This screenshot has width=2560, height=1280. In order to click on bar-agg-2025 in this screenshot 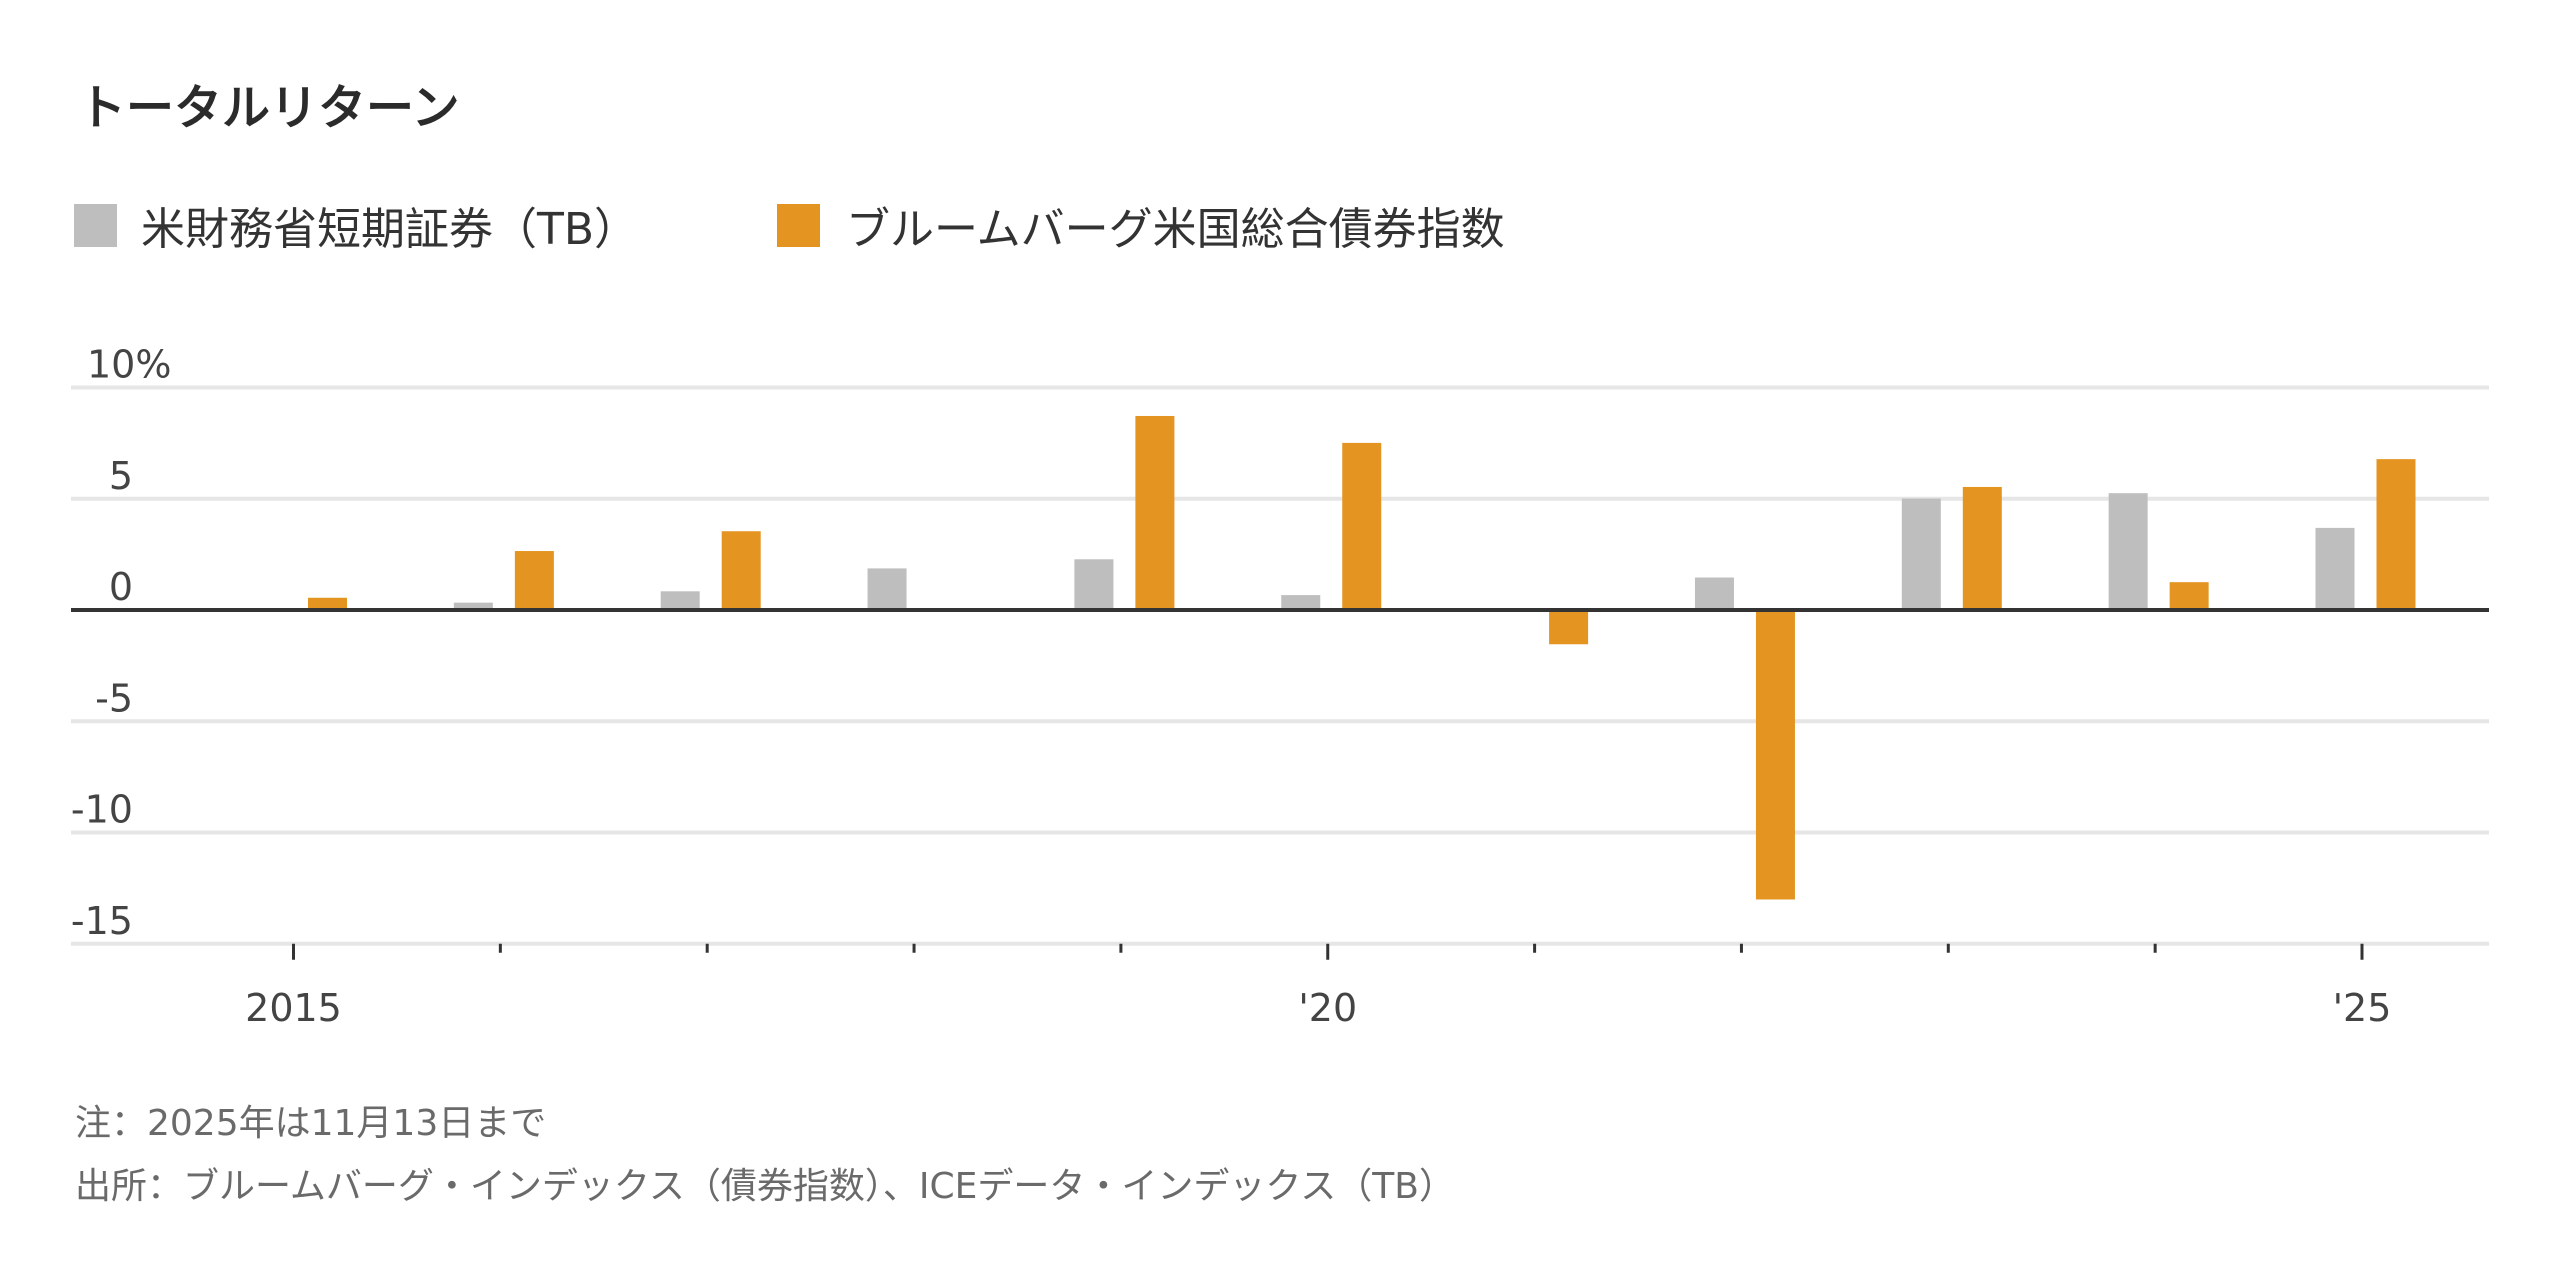, I will do `click(2396, 534)`.